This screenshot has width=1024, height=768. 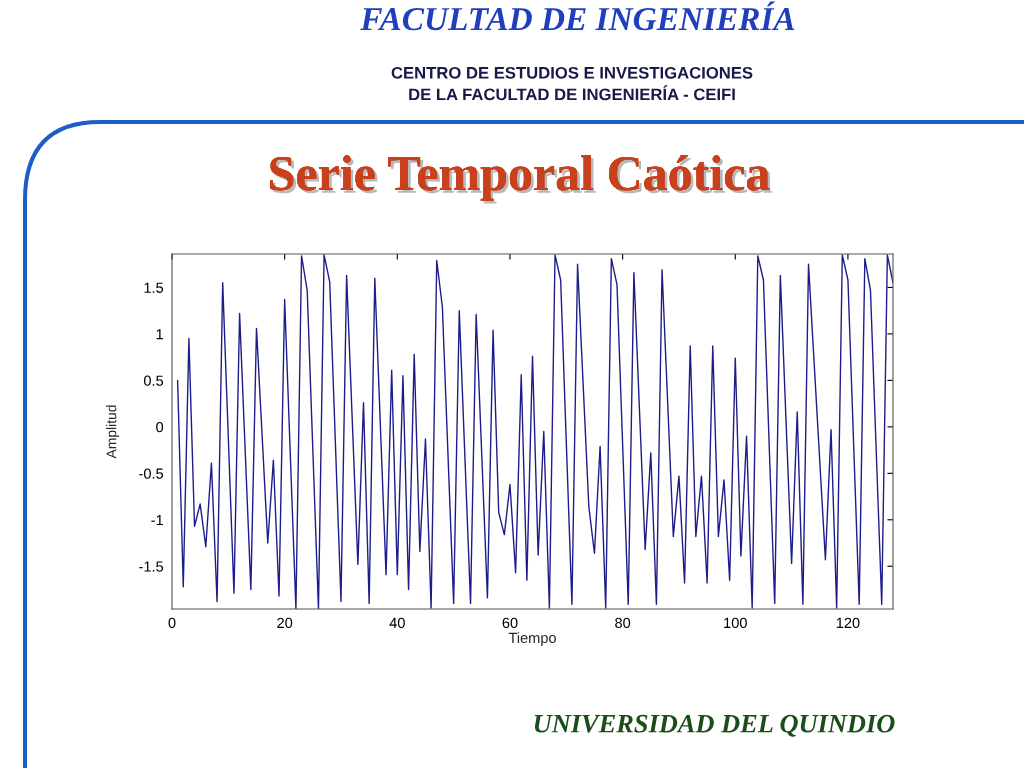 What do you see at coordinates (151, 473) in the screenshot?
I see `y-tick-label: -0.5` at bounding box center [151, 473].